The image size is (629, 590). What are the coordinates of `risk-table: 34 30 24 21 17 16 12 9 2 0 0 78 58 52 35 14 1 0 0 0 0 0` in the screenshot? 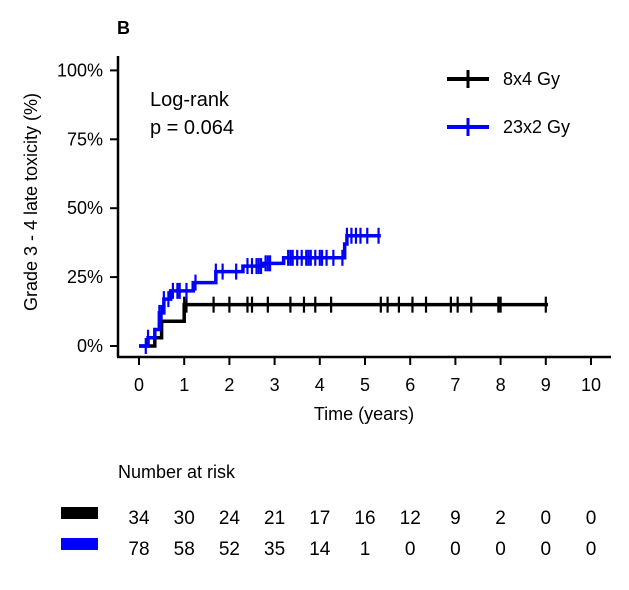 It's located at (328, 533).